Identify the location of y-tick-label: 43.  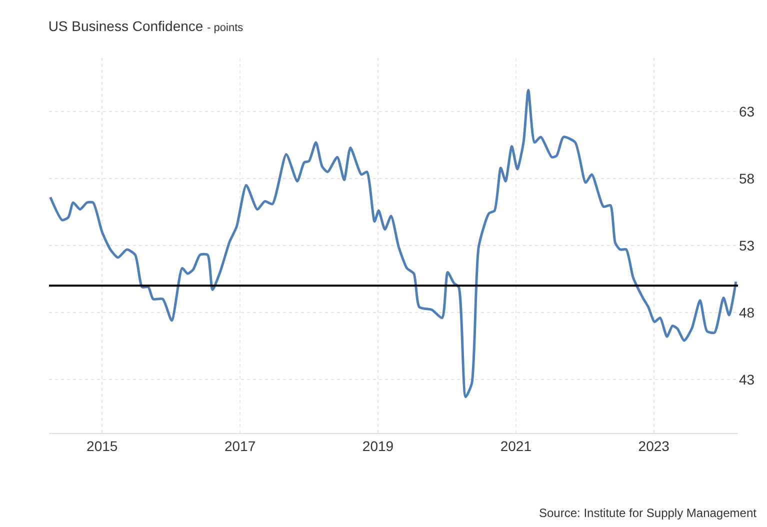
(747, 379).